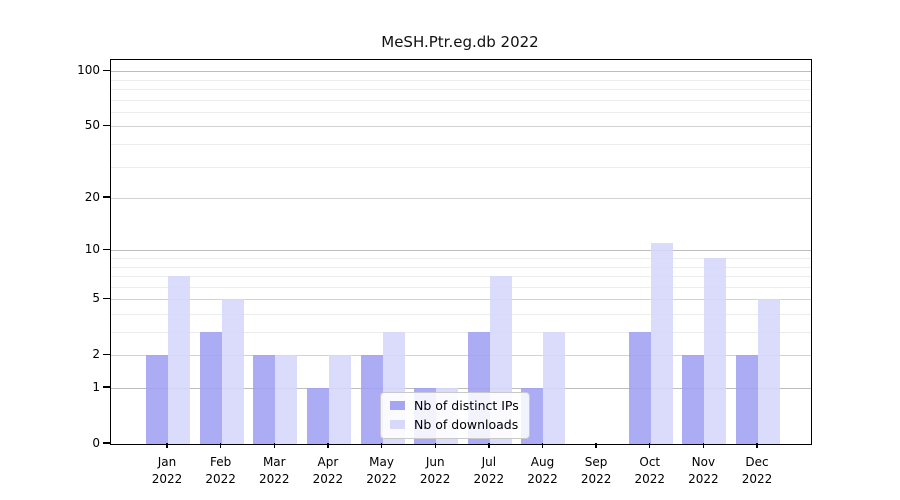  I want to click on x-axis-tick-label: Feb 2022, so click(221, 471).